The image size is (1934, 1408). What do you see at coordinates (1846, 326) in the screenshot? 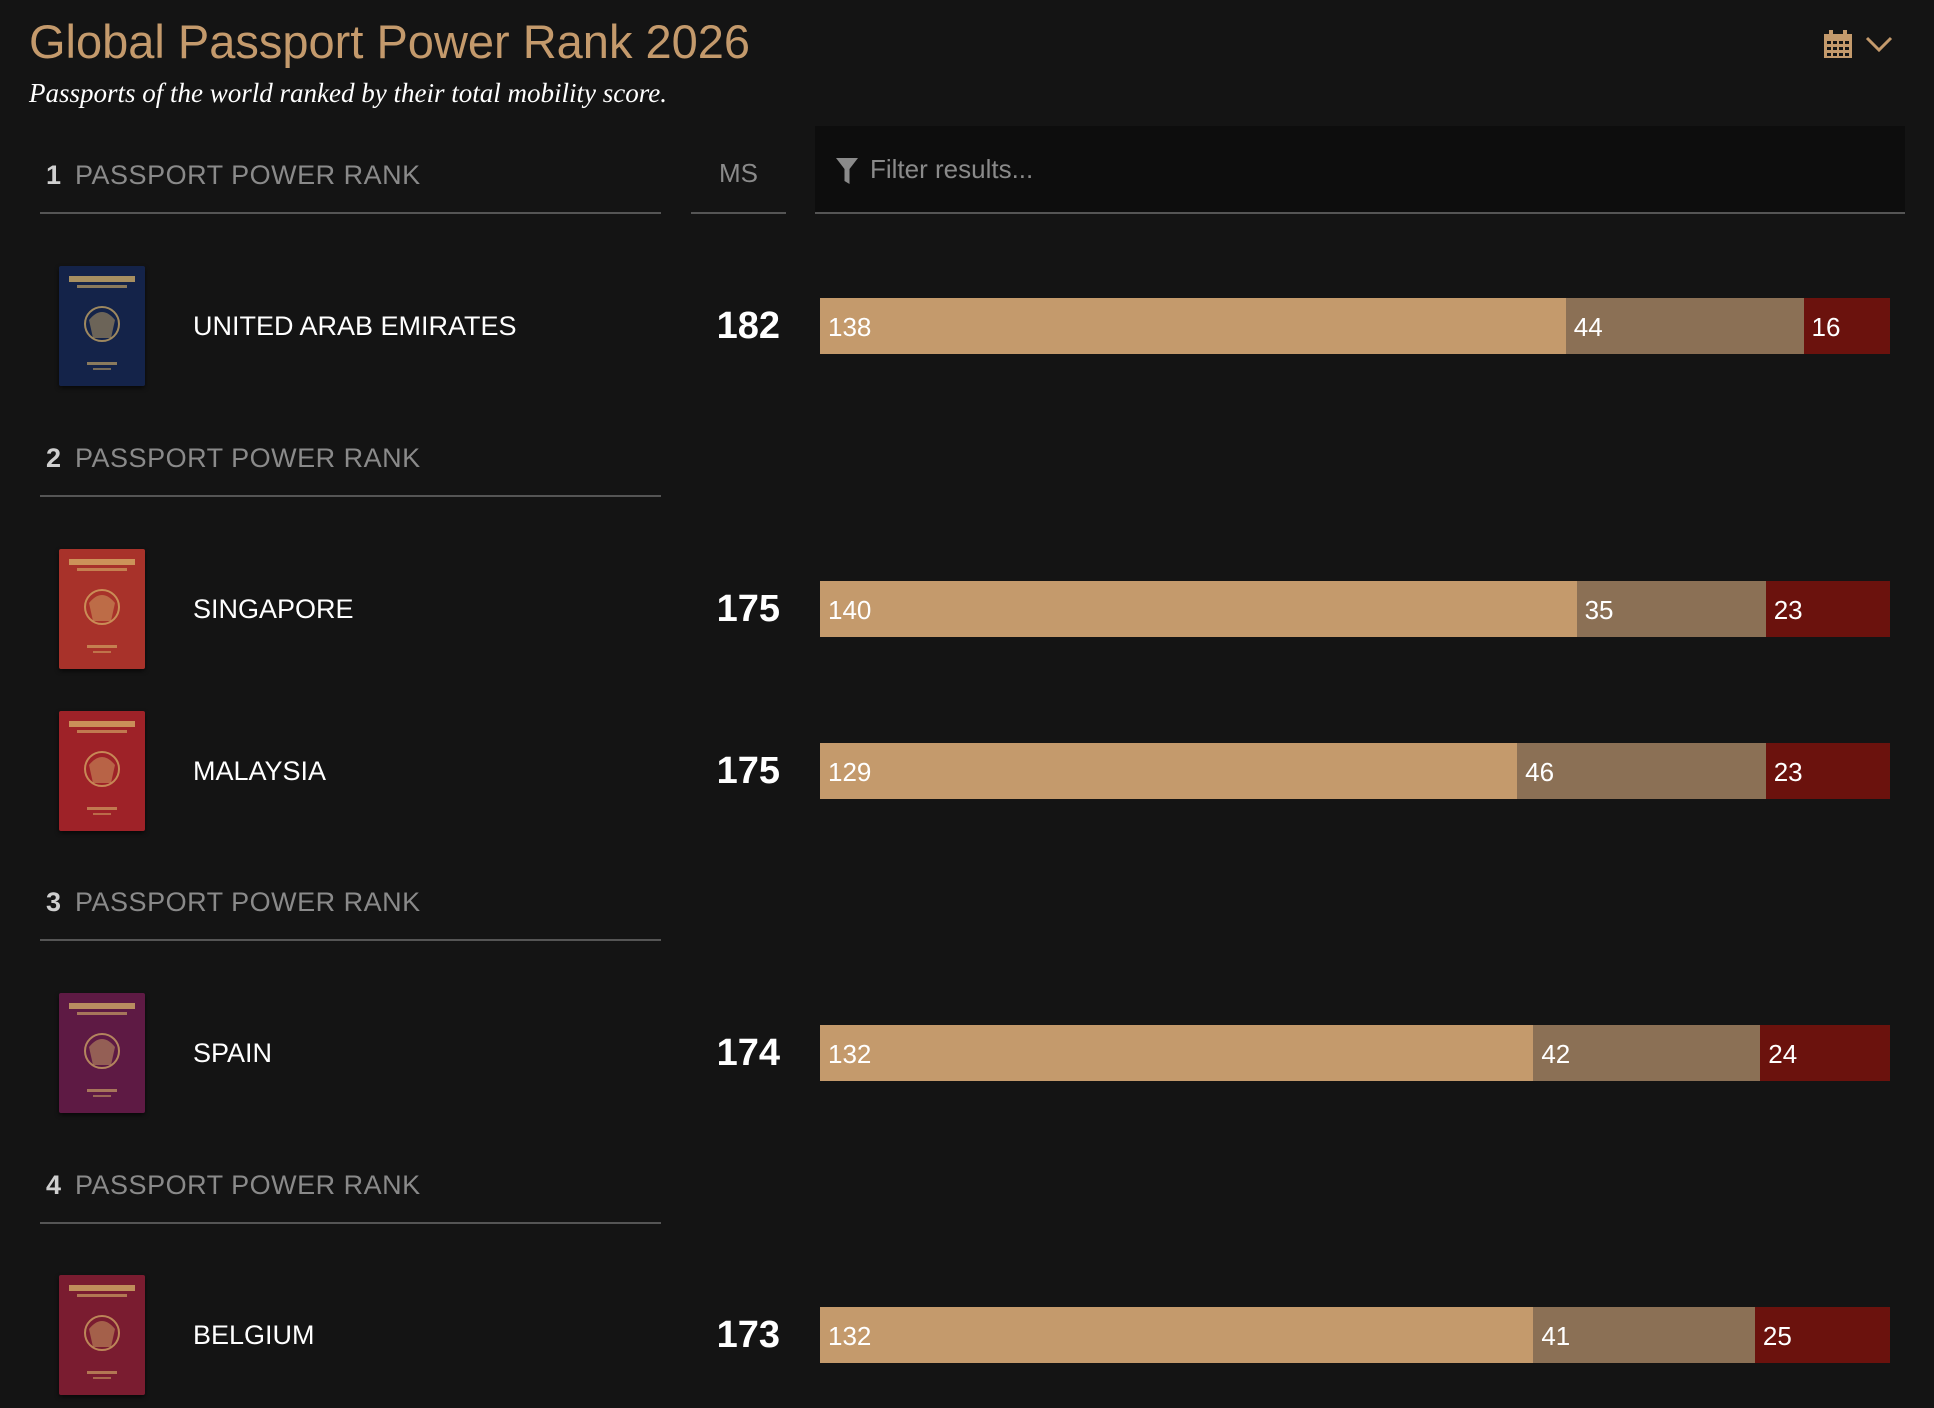
I see `bar-segment-3: 16` at bounding box center [1846, 326].